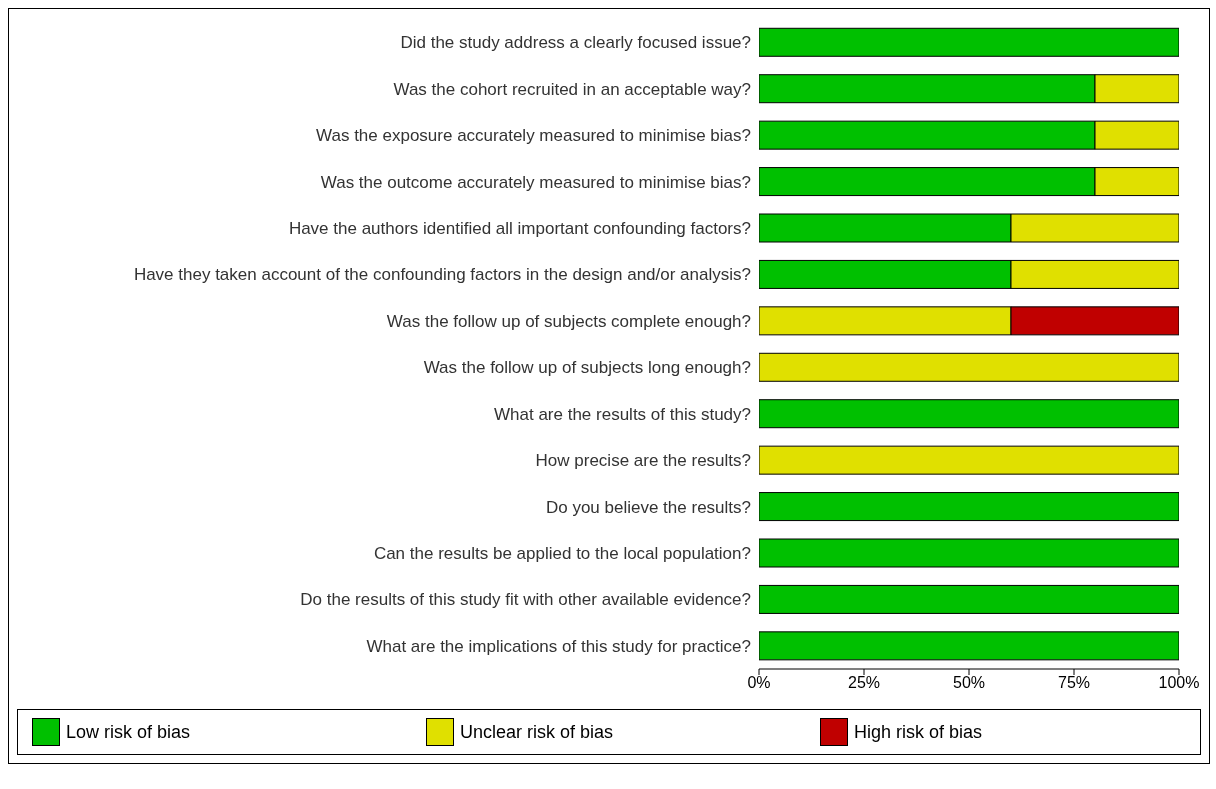 The width and height of the screenshot is (1216, 789). Describe the element at coordinates (1074, 683) in the screenshot. I see `x-tick-label: 75%` at that location.